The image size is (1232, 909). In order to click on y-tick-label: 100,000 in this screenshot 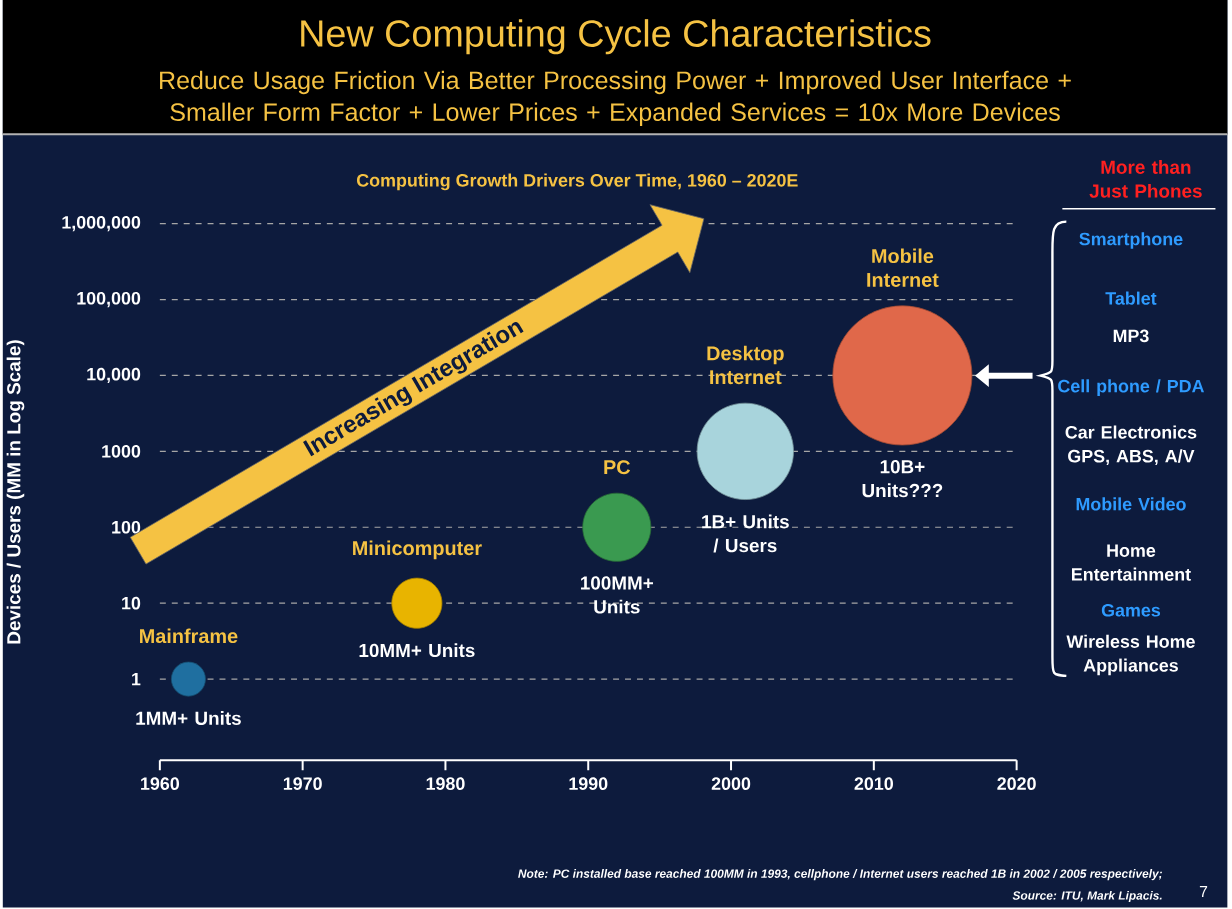, I will do `click(109, 300)`.